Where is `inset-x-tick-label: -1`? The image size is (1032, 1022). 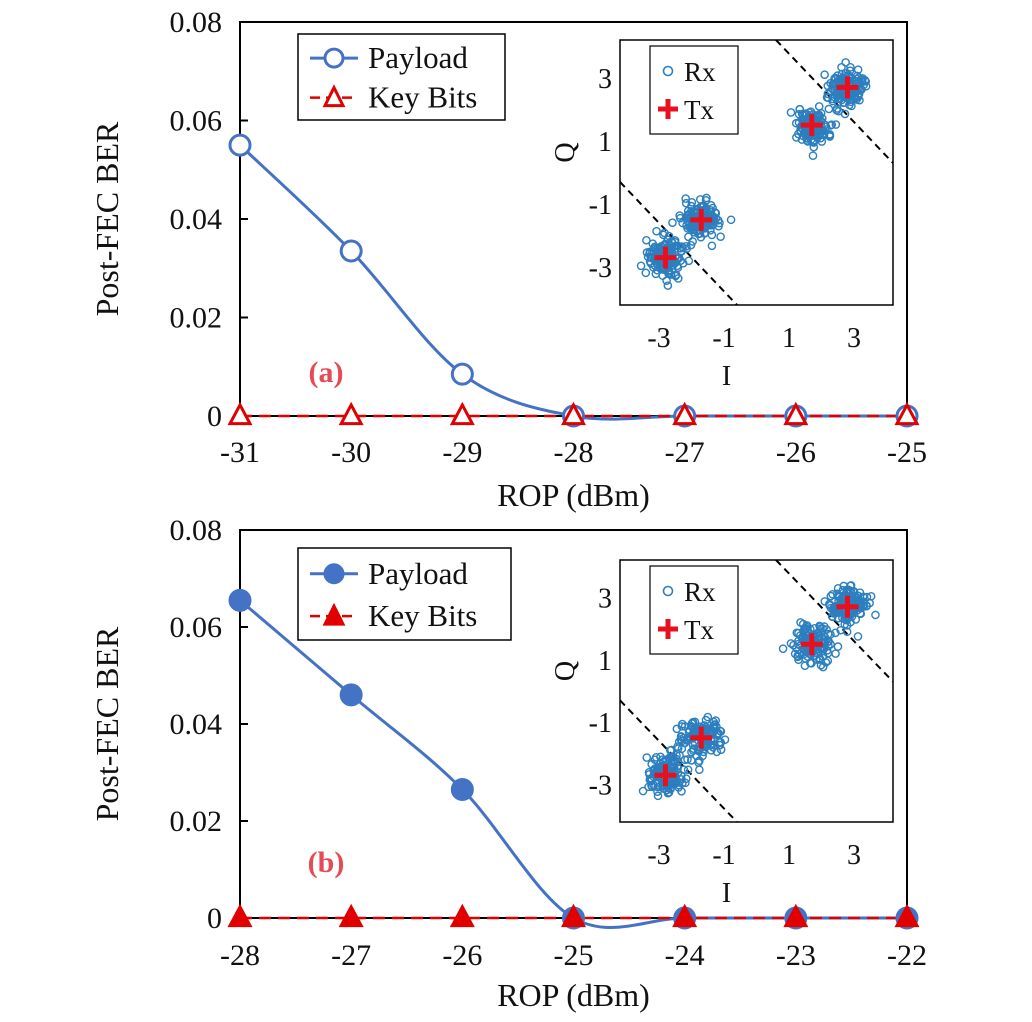
inset-x-tick-label: -1 is located at coordinates (723, 338).